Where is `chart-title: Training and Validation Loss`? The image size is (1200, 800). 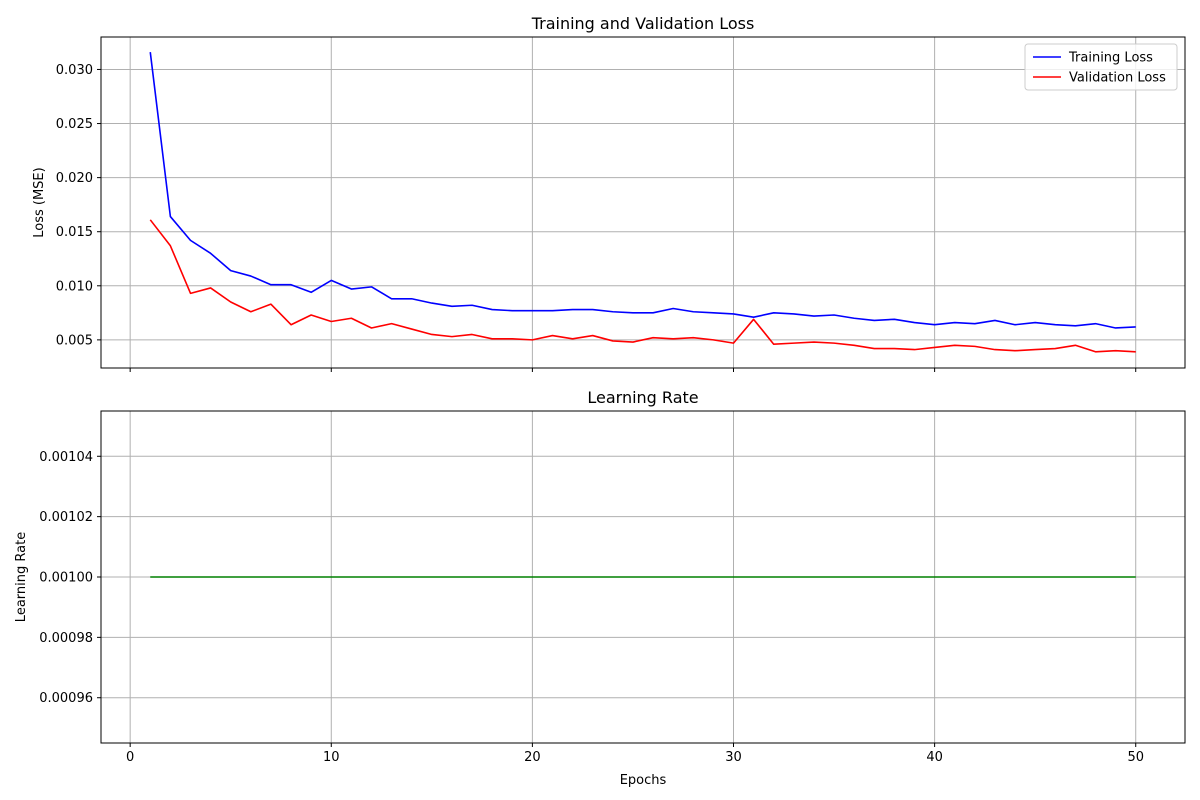
chart-title: Training and Validation Loss is located at coordinates (643, 23).